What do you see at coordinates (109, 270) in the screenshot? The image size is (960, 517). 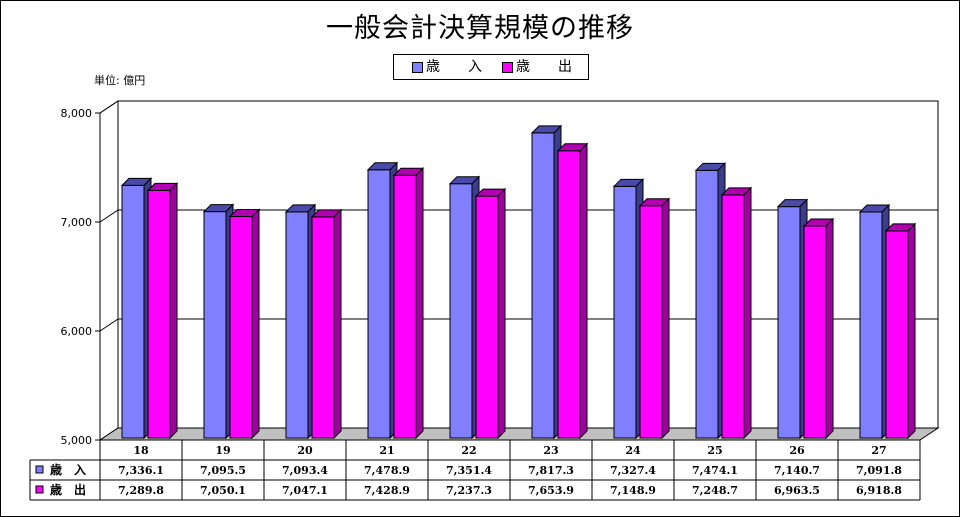 I see `plot-side-wall` at bounding box center [109, 270].